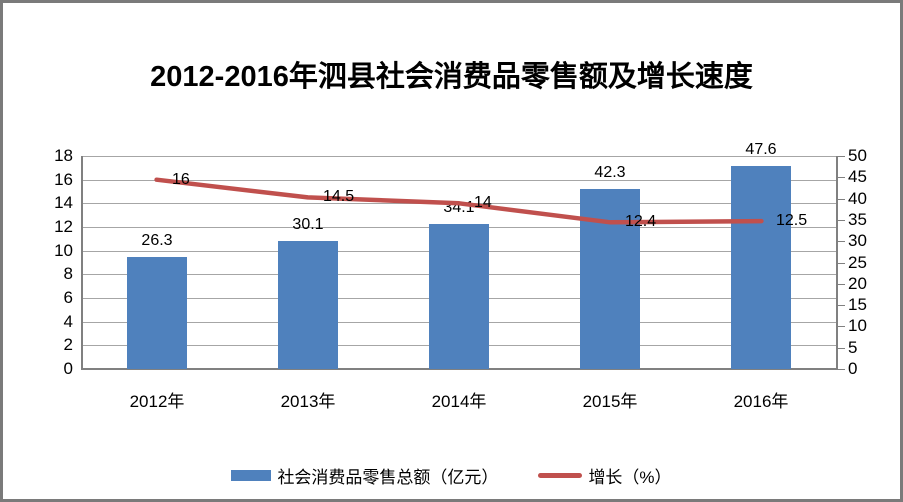 The width and height of the screenshot is (903, 502). Describe the element at coordinates (483, 202) in the screenshot. I see `line-data-label: 14` at that location.